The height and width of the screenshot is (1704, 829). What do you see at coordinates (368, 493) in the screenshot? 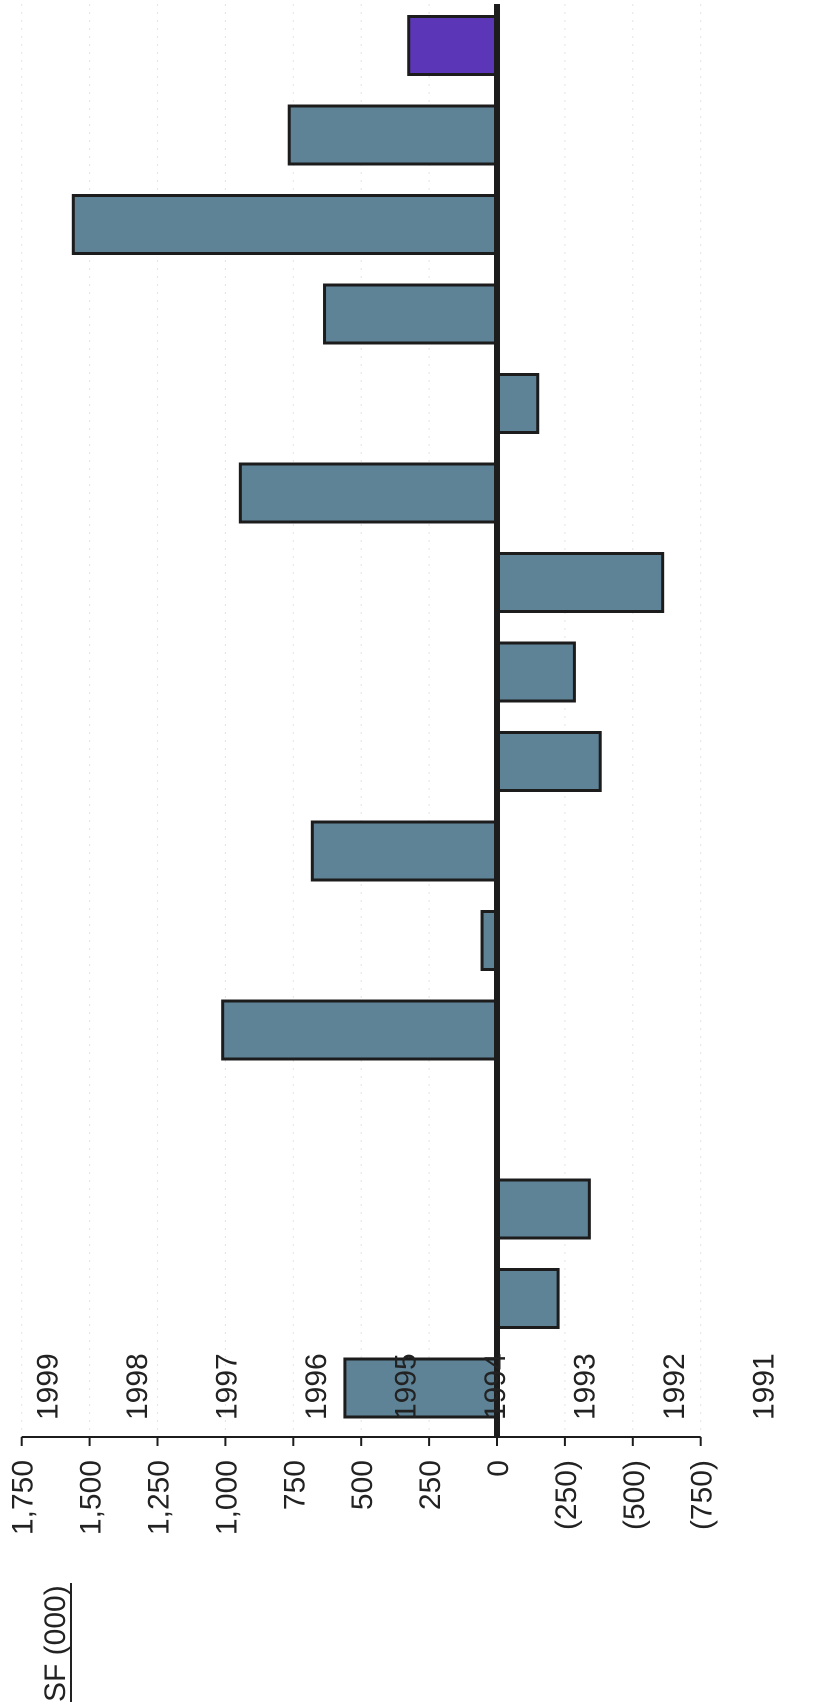
I see `bar-1994` at bounding box center [368, 493].